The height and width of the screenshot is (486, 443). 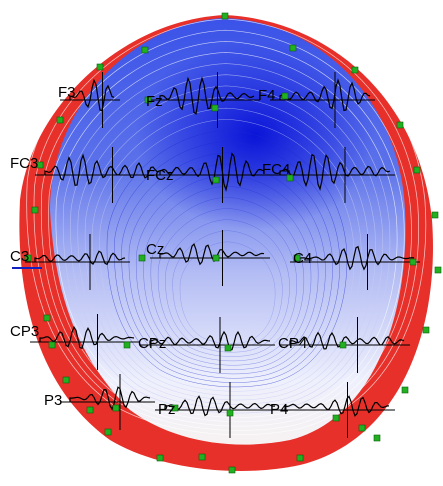 I want to click on electrode-label: P4, so click(x=279, y=409).